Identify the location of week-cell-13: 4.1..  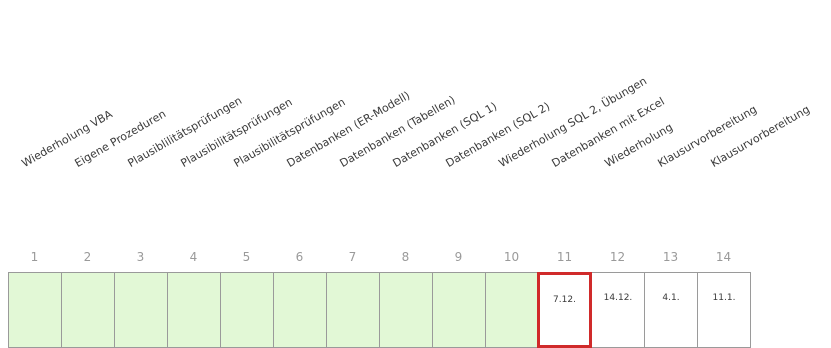
(671, 310).